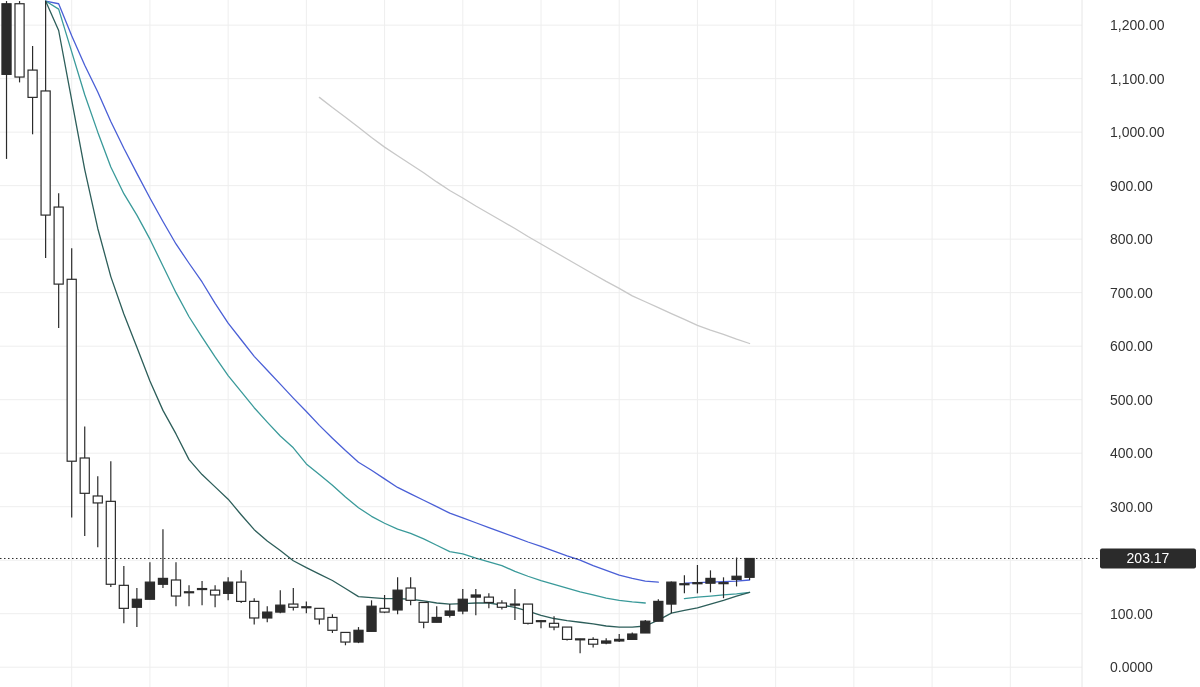 This screenshot has height=687, width=1200. Describe the element at coordinates (1132, 399) in the screenshot. I see `y-tick-label: 500.00` at that location.